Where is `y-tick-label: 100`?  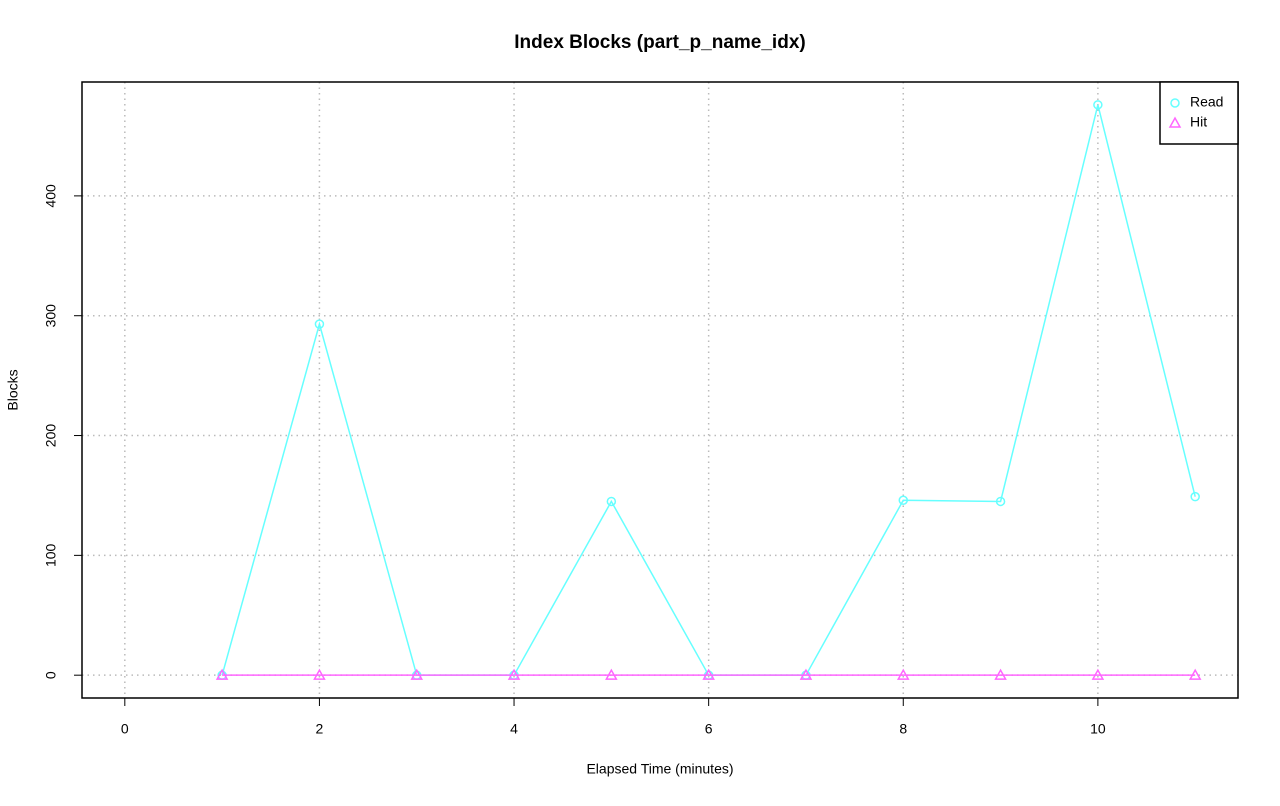
y-tick-label: 100 is located at coordinates (51, 555).